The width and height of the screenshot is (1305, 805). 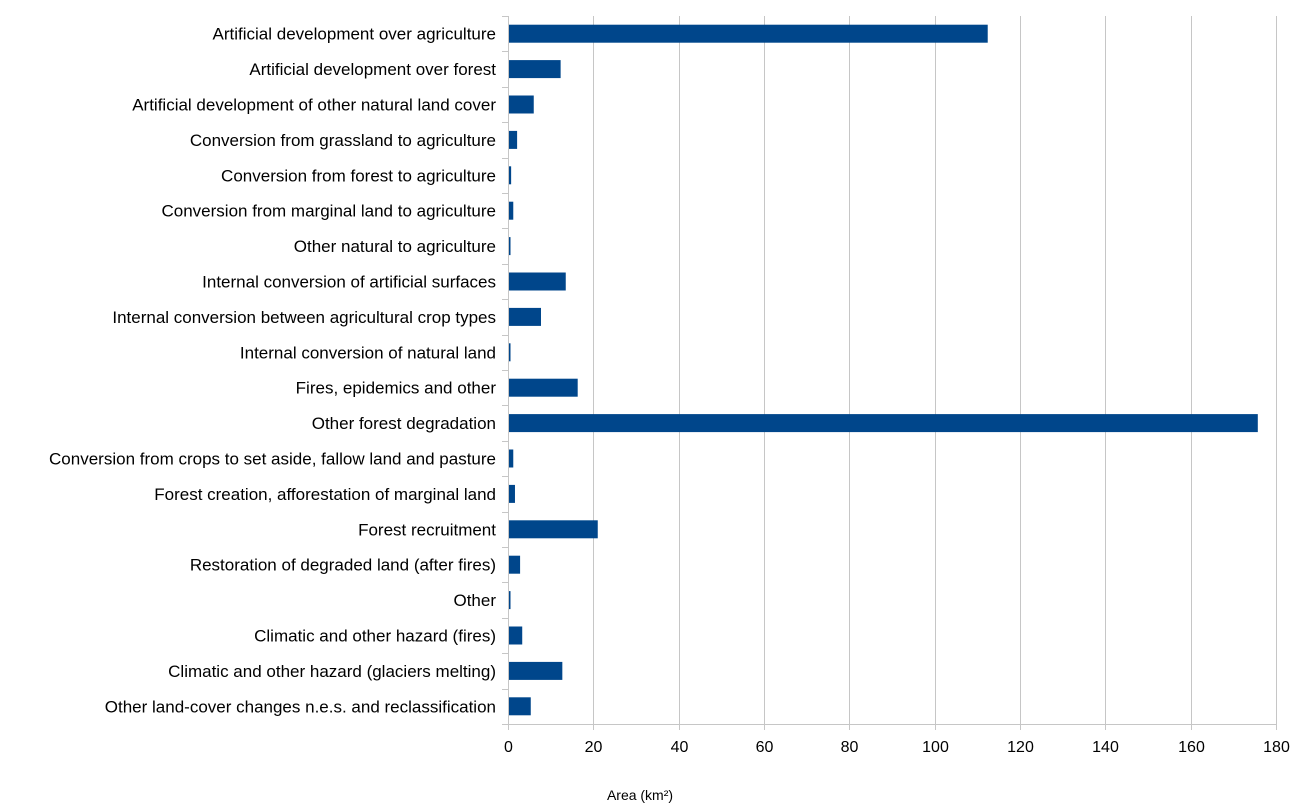 What do you see at coordinates (640, 795) in the screenshot?
I see `x-axis-title: Area (km²)` at bounding box center [640, 795].